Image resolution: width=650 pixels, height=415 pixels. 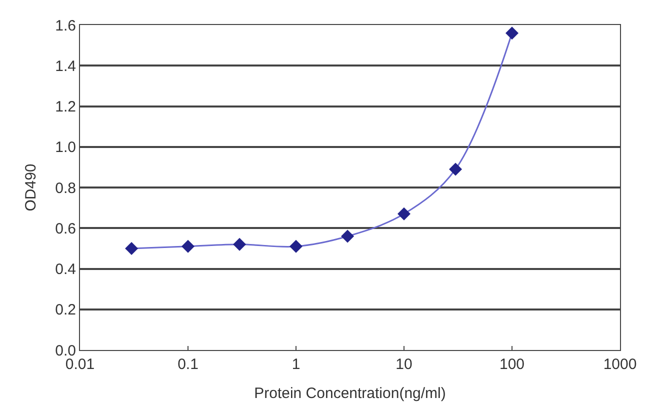 What do you see at coordinates (296, 364) in the screenshot?
I see `x-tick-label: 1` at bounding box center [296, 364].